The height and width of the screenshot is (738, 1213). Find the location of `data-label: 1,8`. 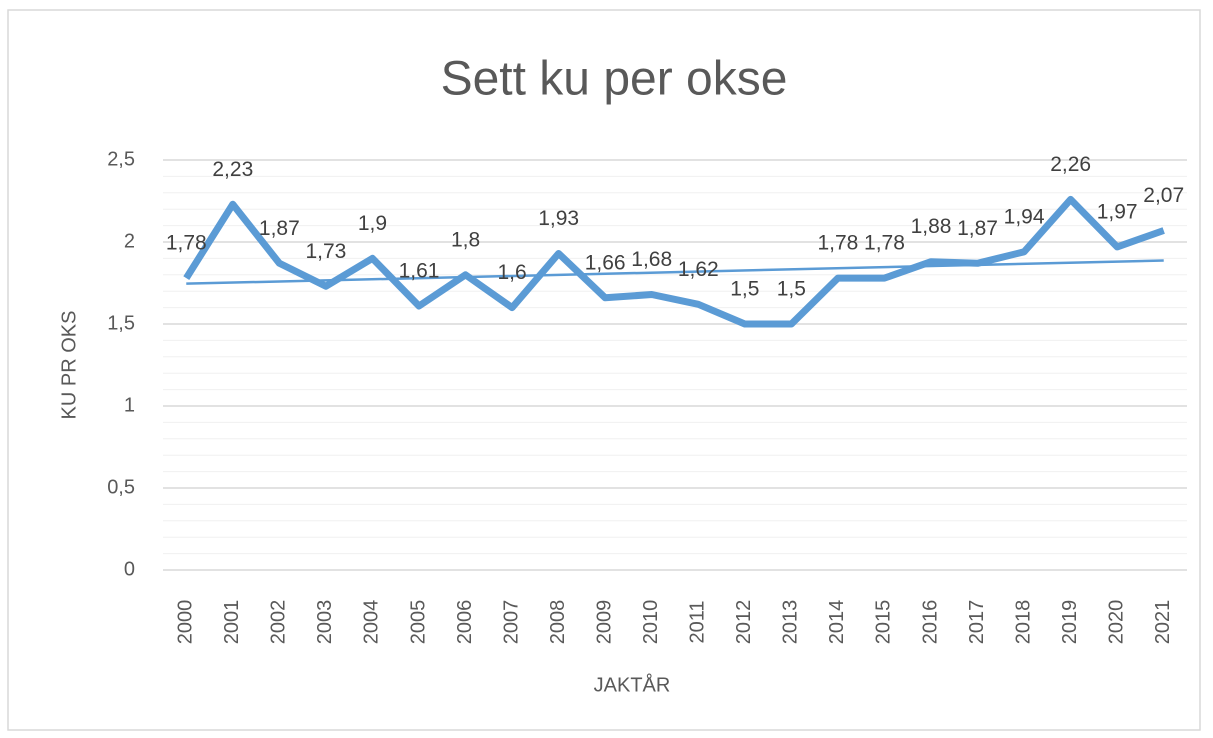

data-label: 1,8 is located at coordinates (465, 239).